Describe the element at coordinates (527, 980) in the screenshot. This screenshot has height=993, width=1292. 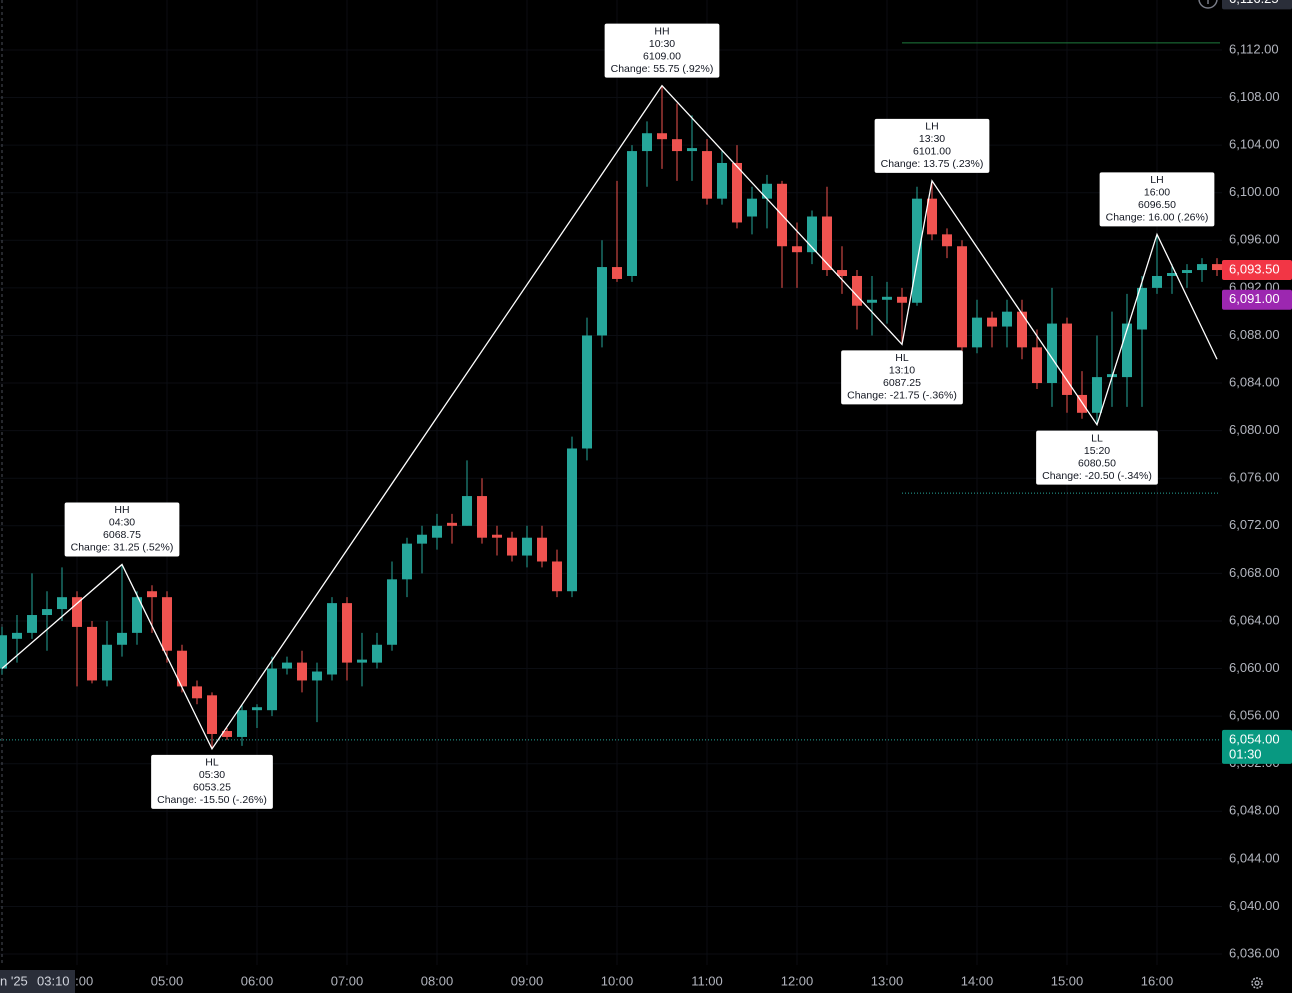
I see `x-tick-label: 09:00` at that location.